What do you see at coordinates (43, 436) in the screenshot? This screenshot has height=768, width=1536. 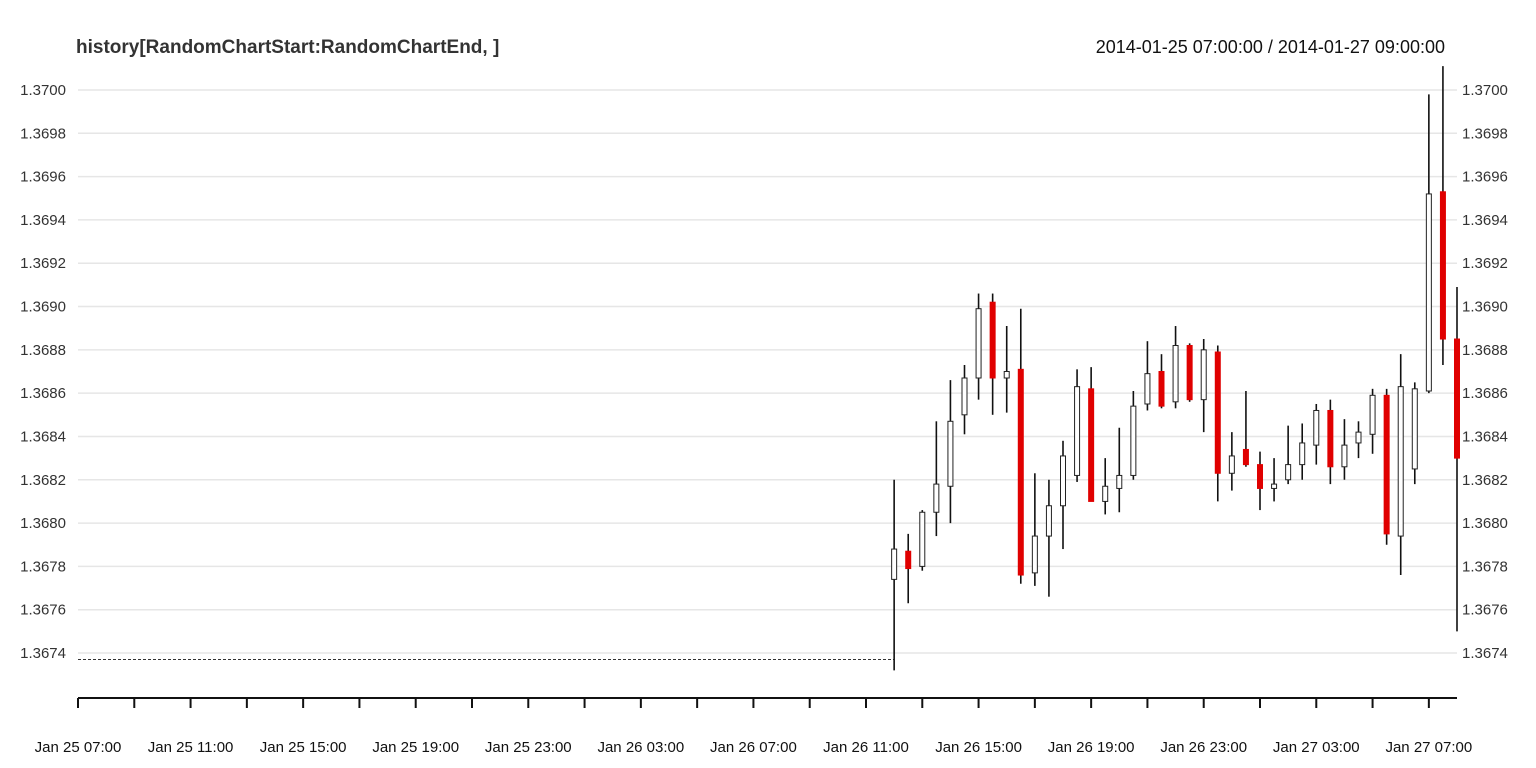 I see `y-tick-label-left: 1.3684` at bounding box center [43, 436].